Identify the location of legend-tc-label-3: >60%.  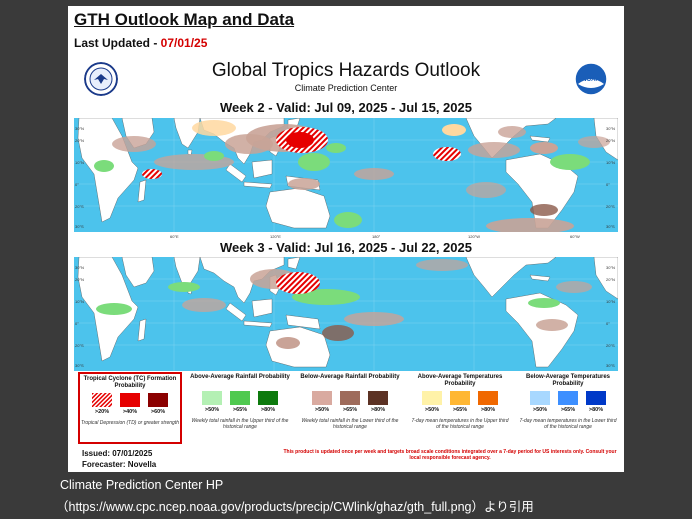
(158, 412).